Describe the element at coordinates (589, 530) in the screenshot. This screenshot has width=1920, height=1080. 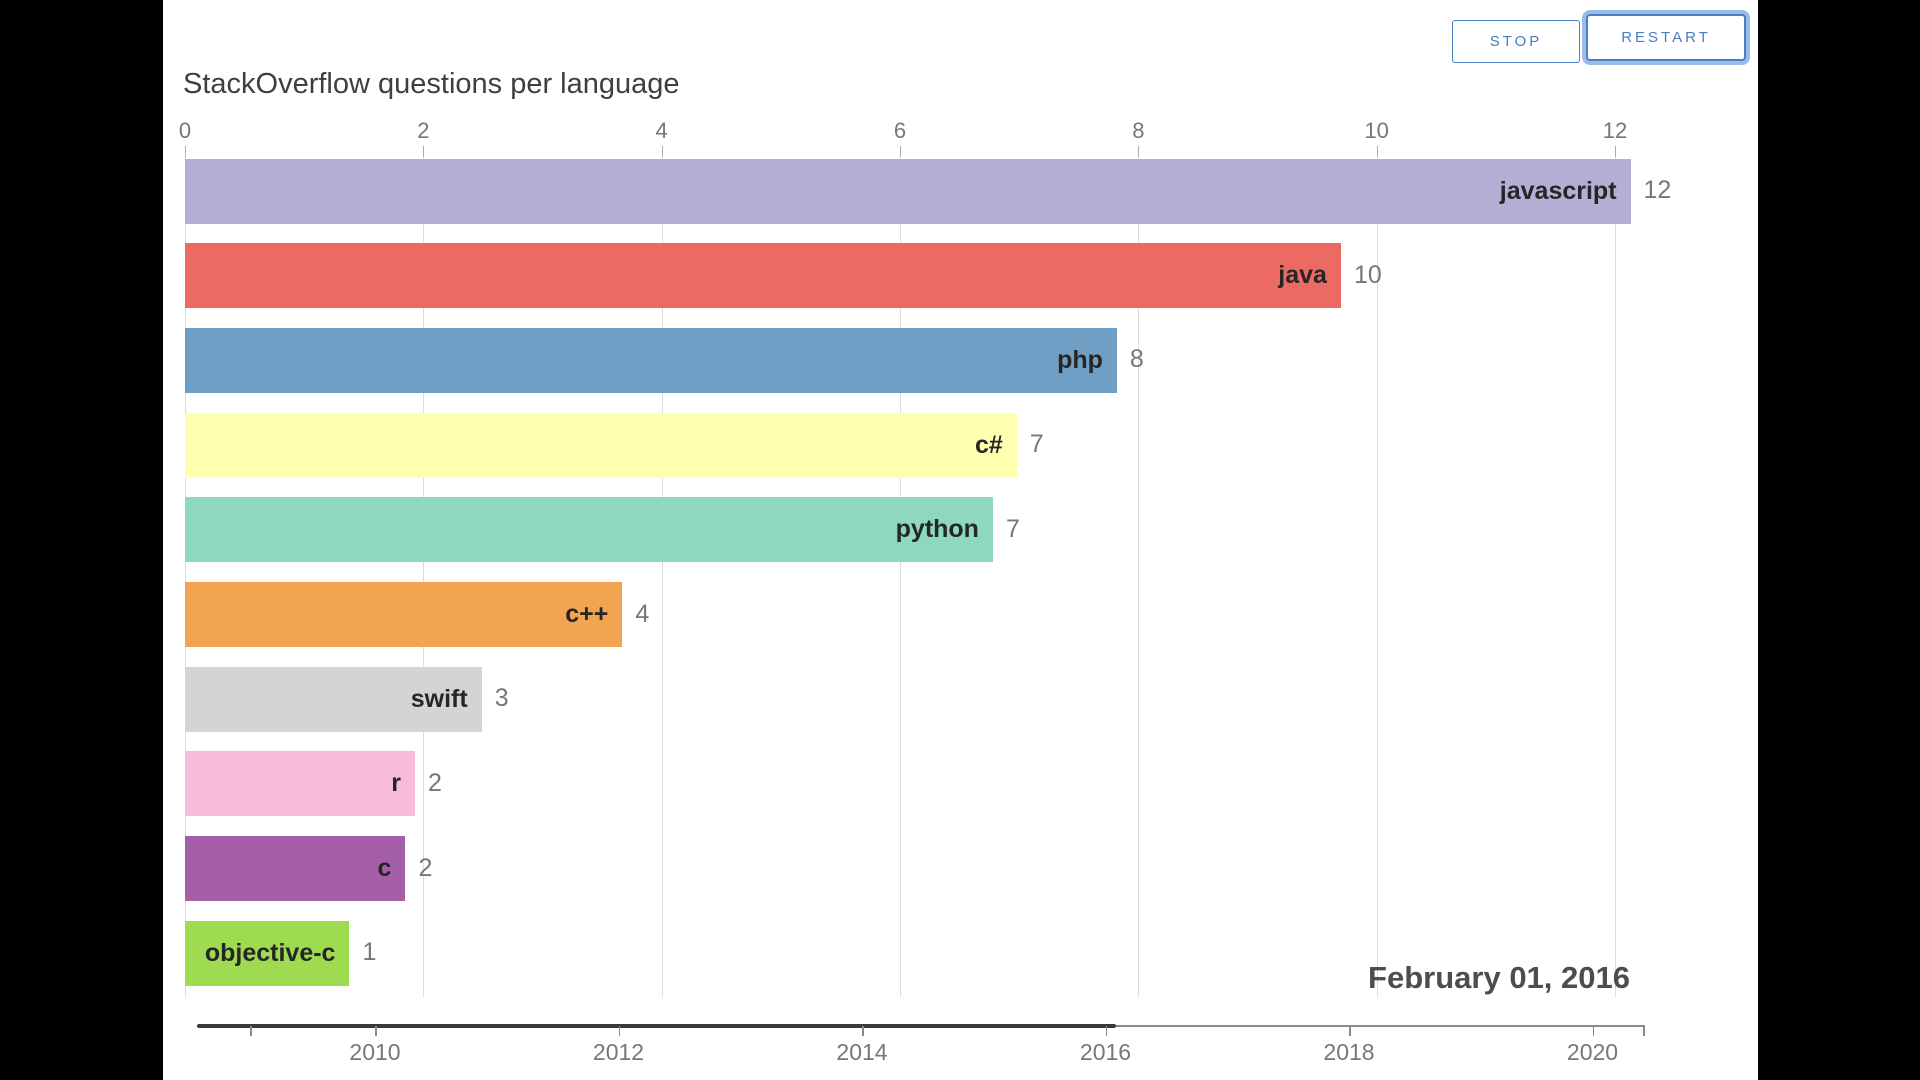
I see `bar-row-python: python` at that location.